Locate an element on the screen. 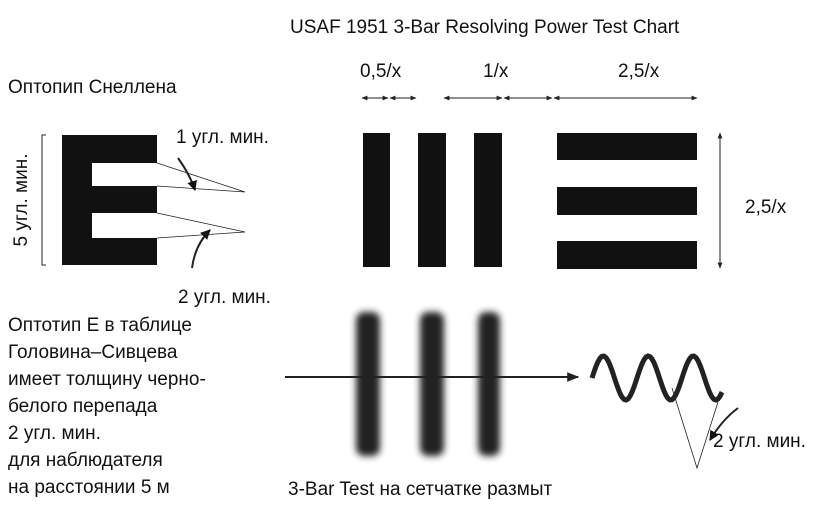 Image resolution: width=834 pixels, height=510 pixels. dim-label: 1/x is located at coordinates (496, 71).